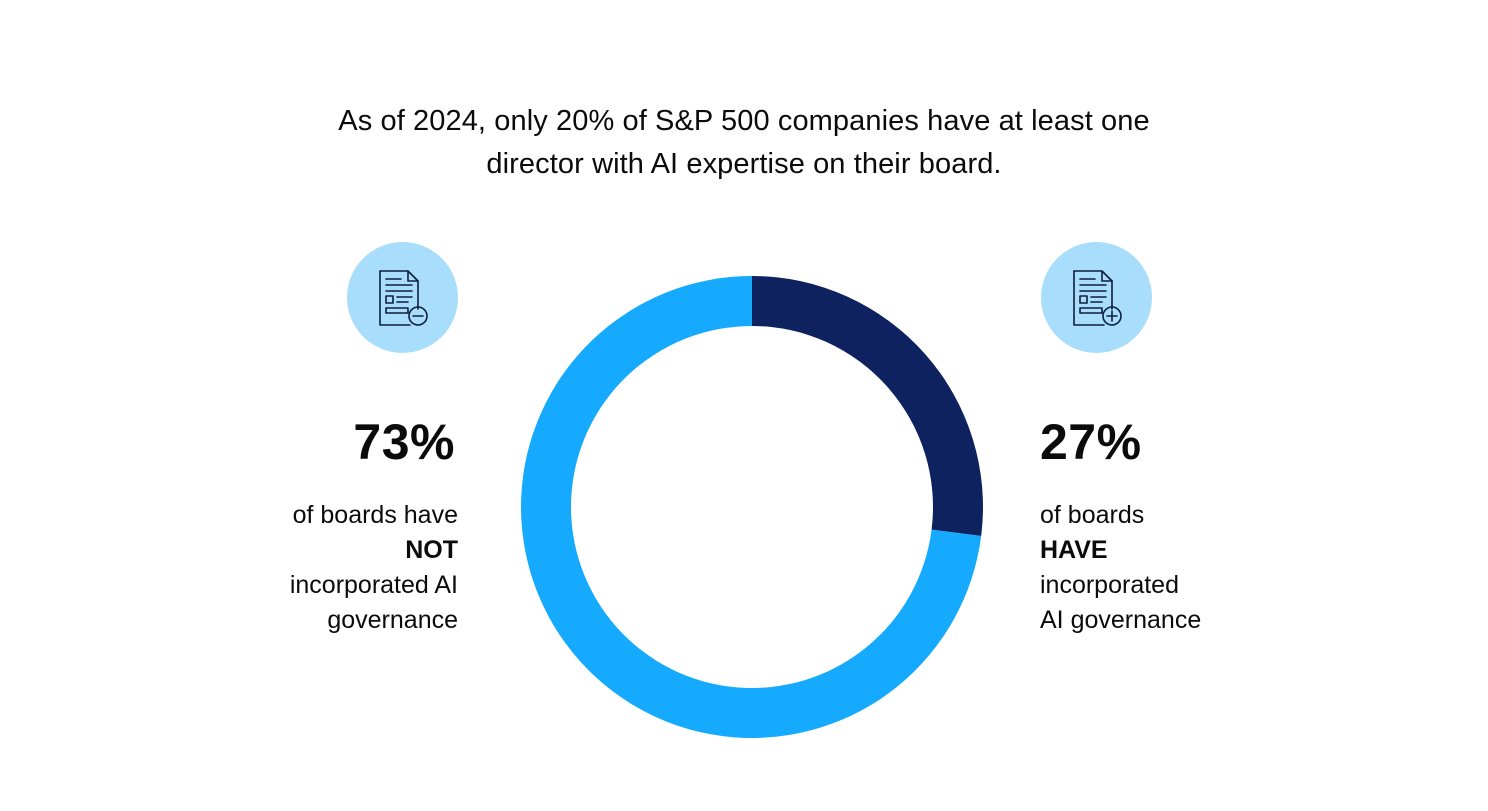  Describe the element at coordinates (867, 406) in the screenshot. I see `donut-slice-have` at that location.